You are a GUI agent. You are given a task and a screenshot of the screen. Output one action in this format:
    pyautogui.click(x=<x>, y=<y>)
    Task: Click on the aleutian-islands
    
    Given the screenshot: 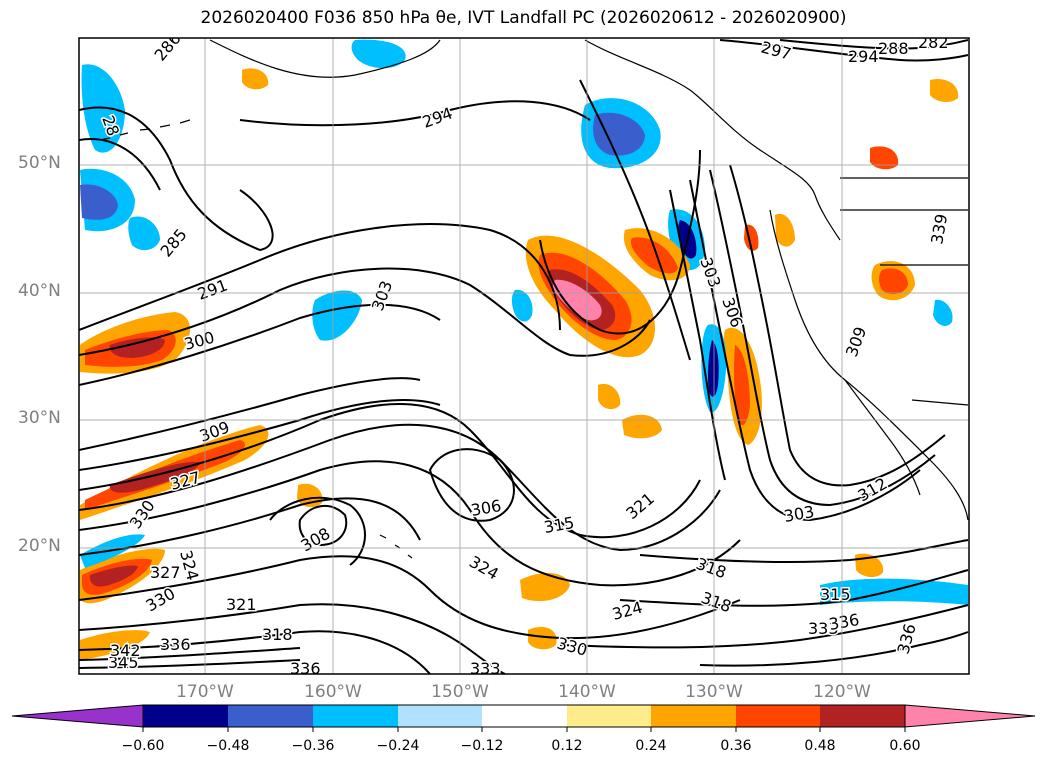 What is the action you would take?
    pyautogui.click(x=145, y=130)
    